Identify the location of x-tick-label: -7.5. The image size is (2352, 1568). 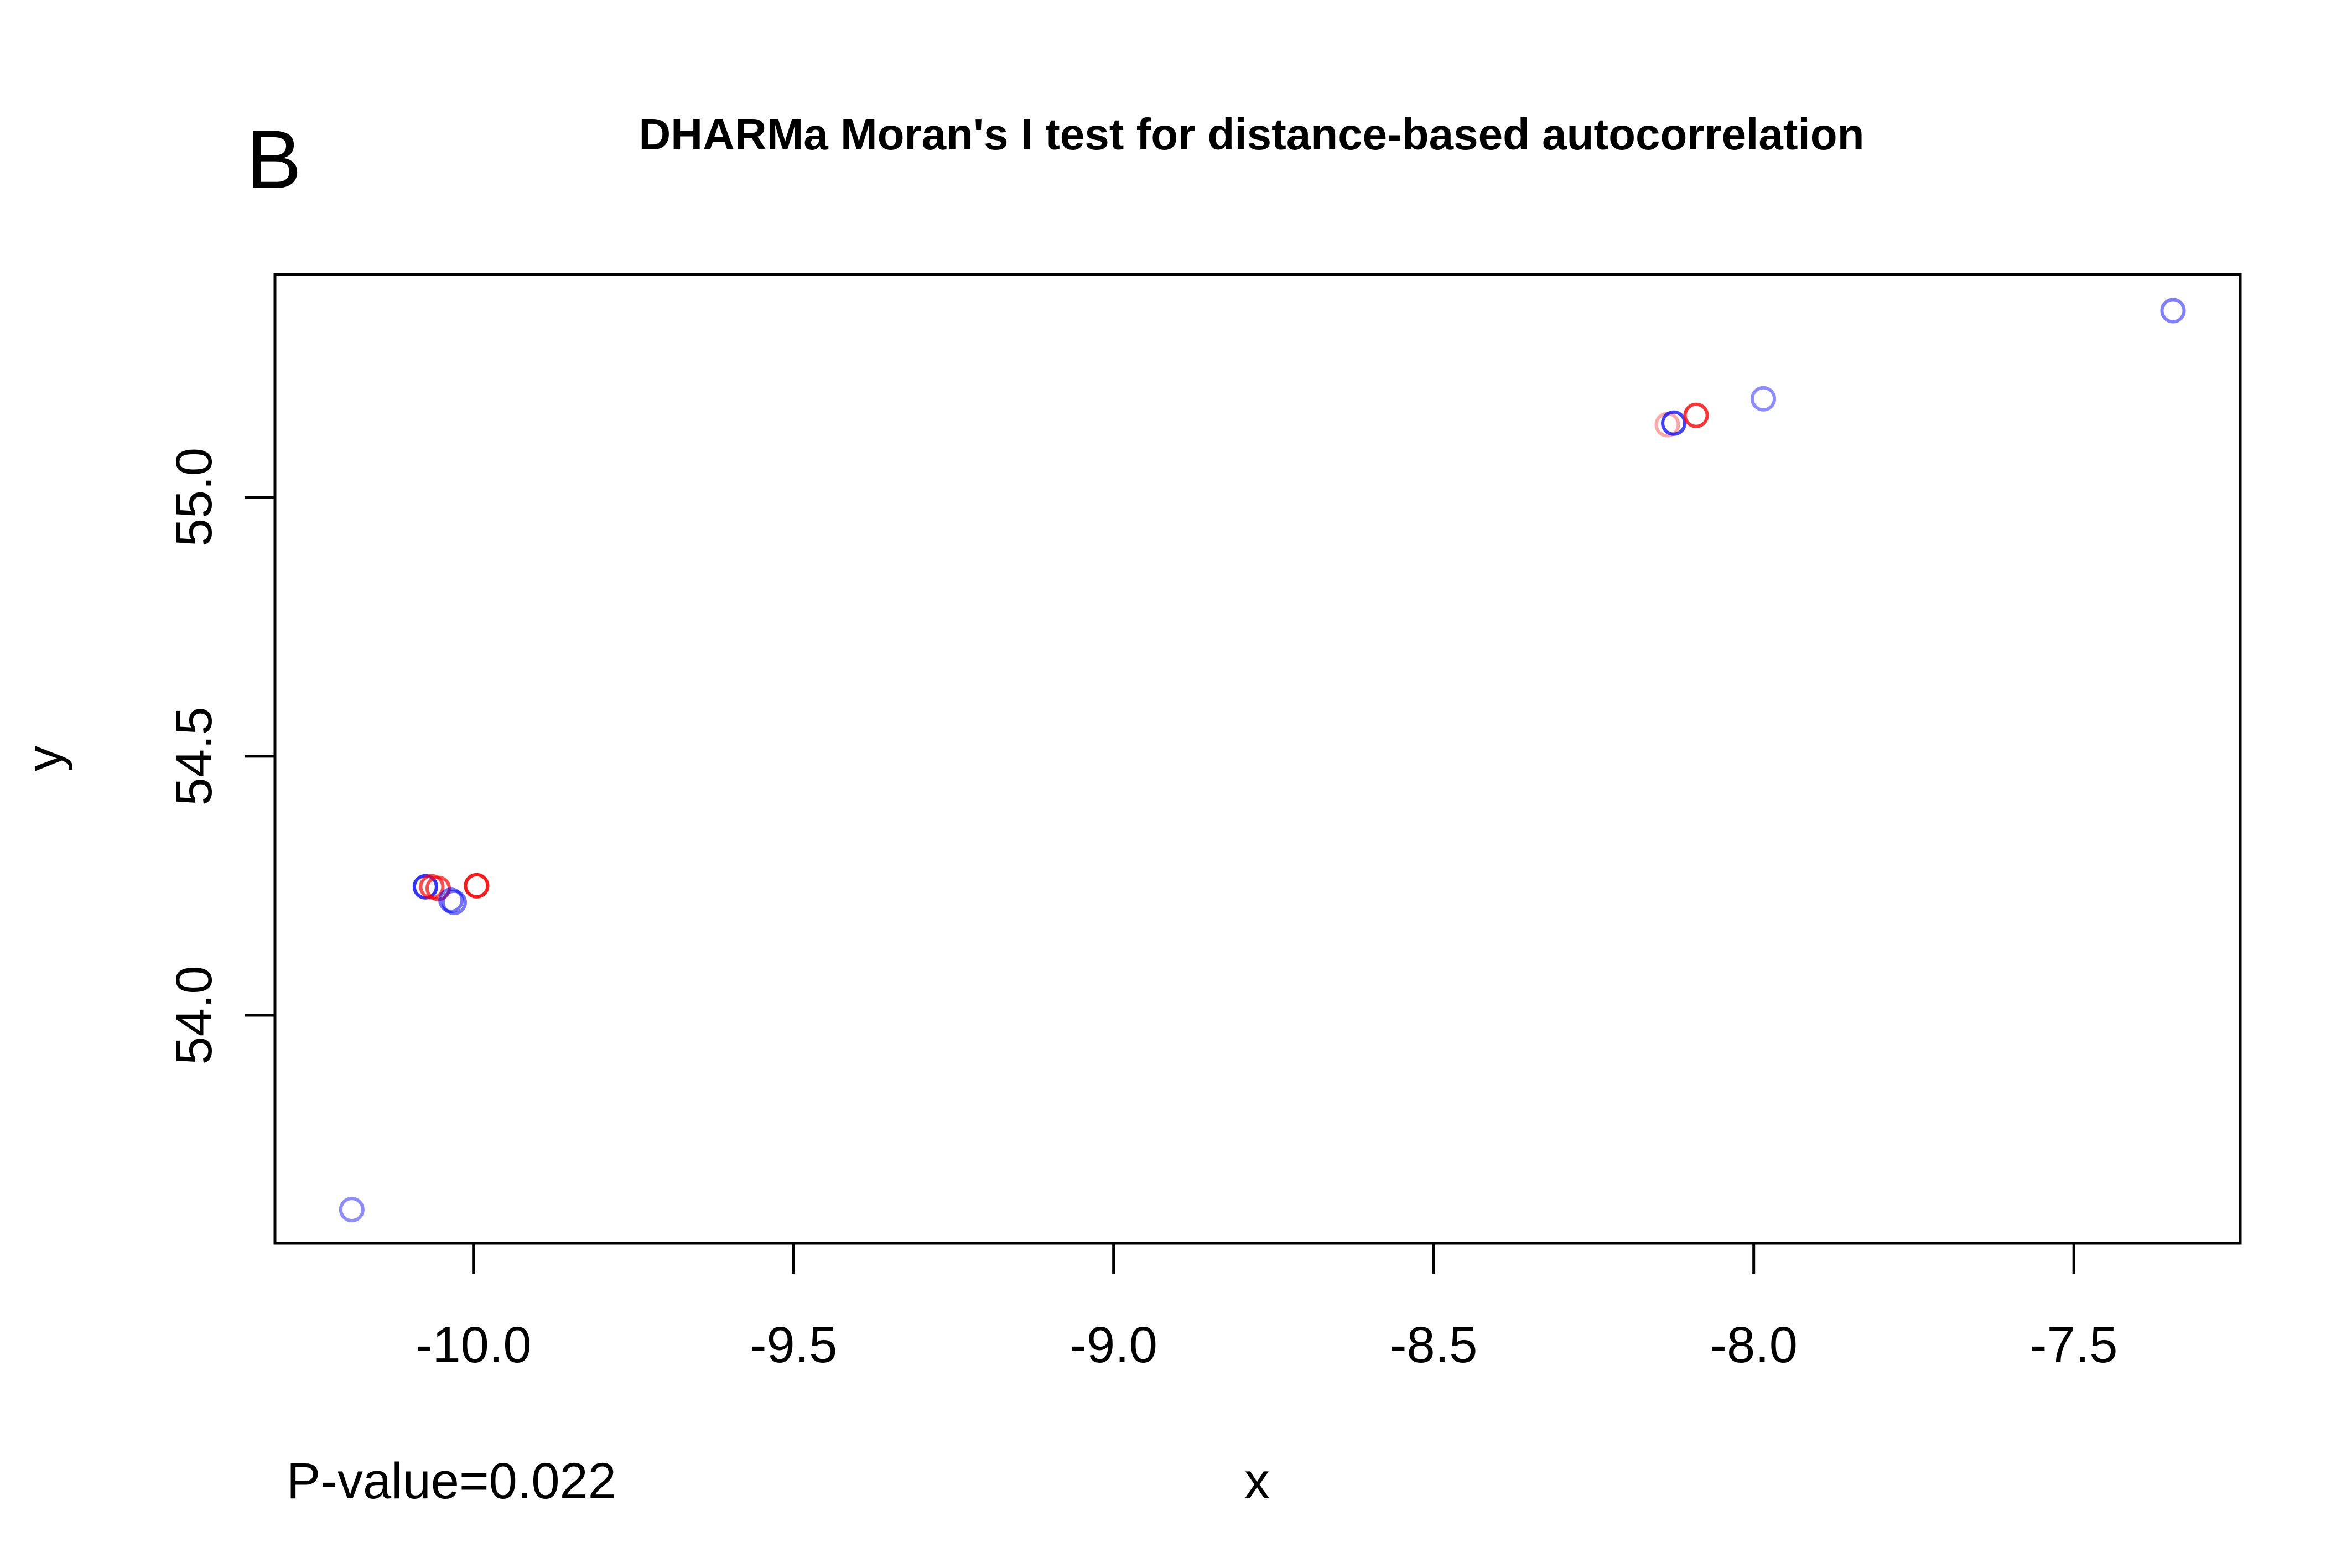
(2074, 1345).